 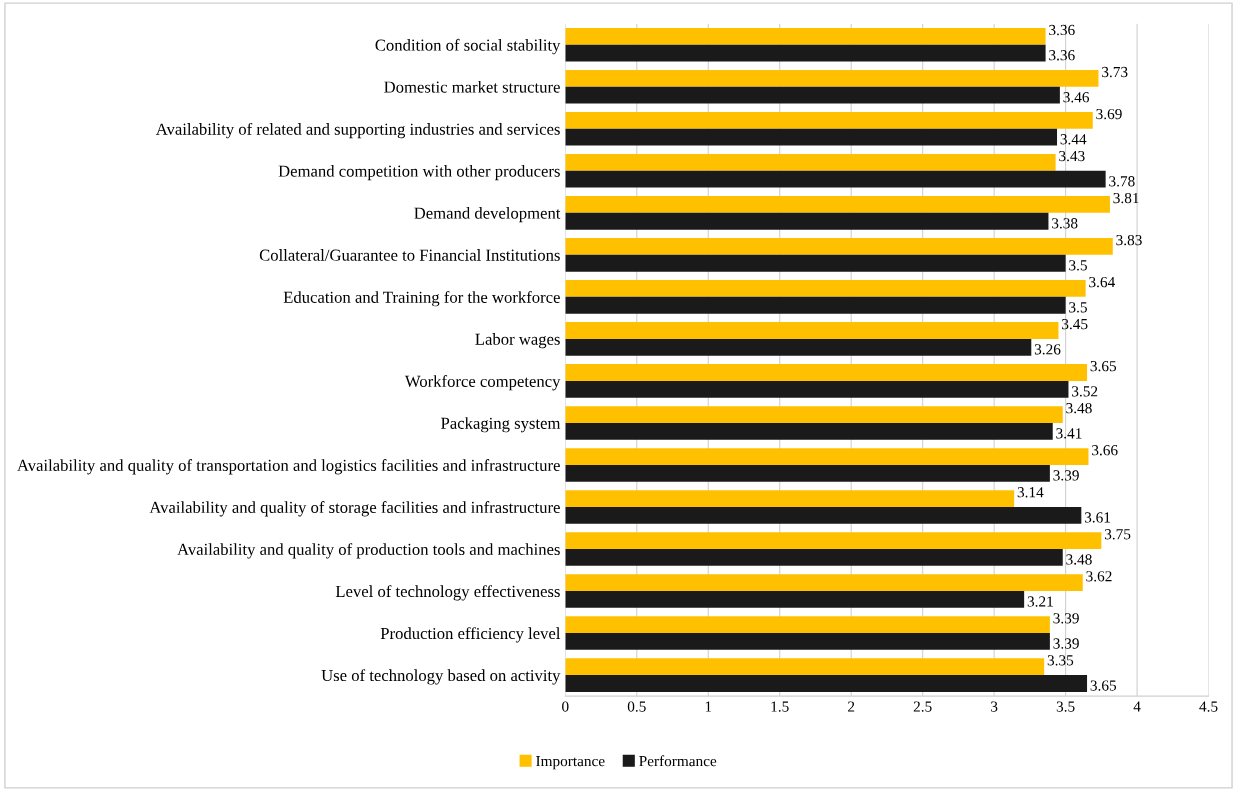 What do you see at coordinates (1137, 706) in the screenshot?
I see `x-tick-label: 4` at bounding box center [1137, 706].